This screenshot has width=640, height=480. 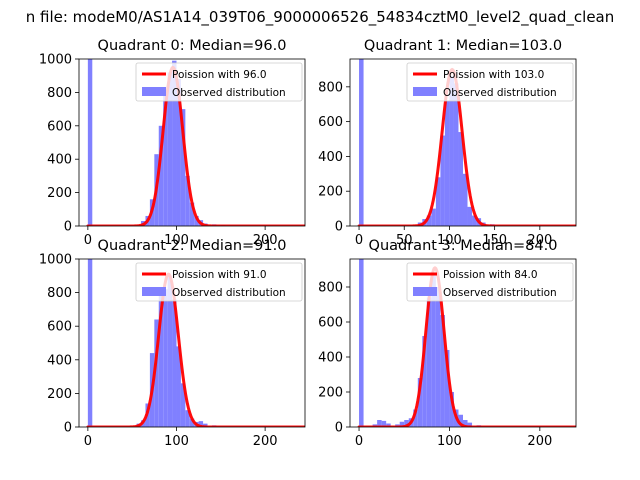 What do you see at coordinates (463, 46) in the screenshot?
I see `subplot-title: Quadrant 1: Median=103.0` at bounding box center [463, 46].